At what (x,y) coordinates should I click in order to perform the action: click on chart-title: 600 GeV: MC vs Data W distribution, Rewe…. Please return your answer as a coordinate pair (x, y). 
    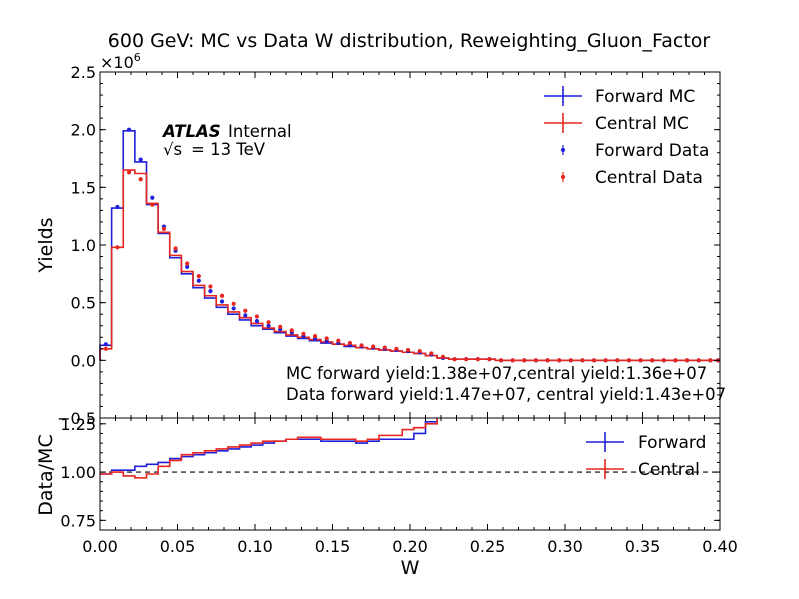
    Looking at the image, I should click on (409, 41).